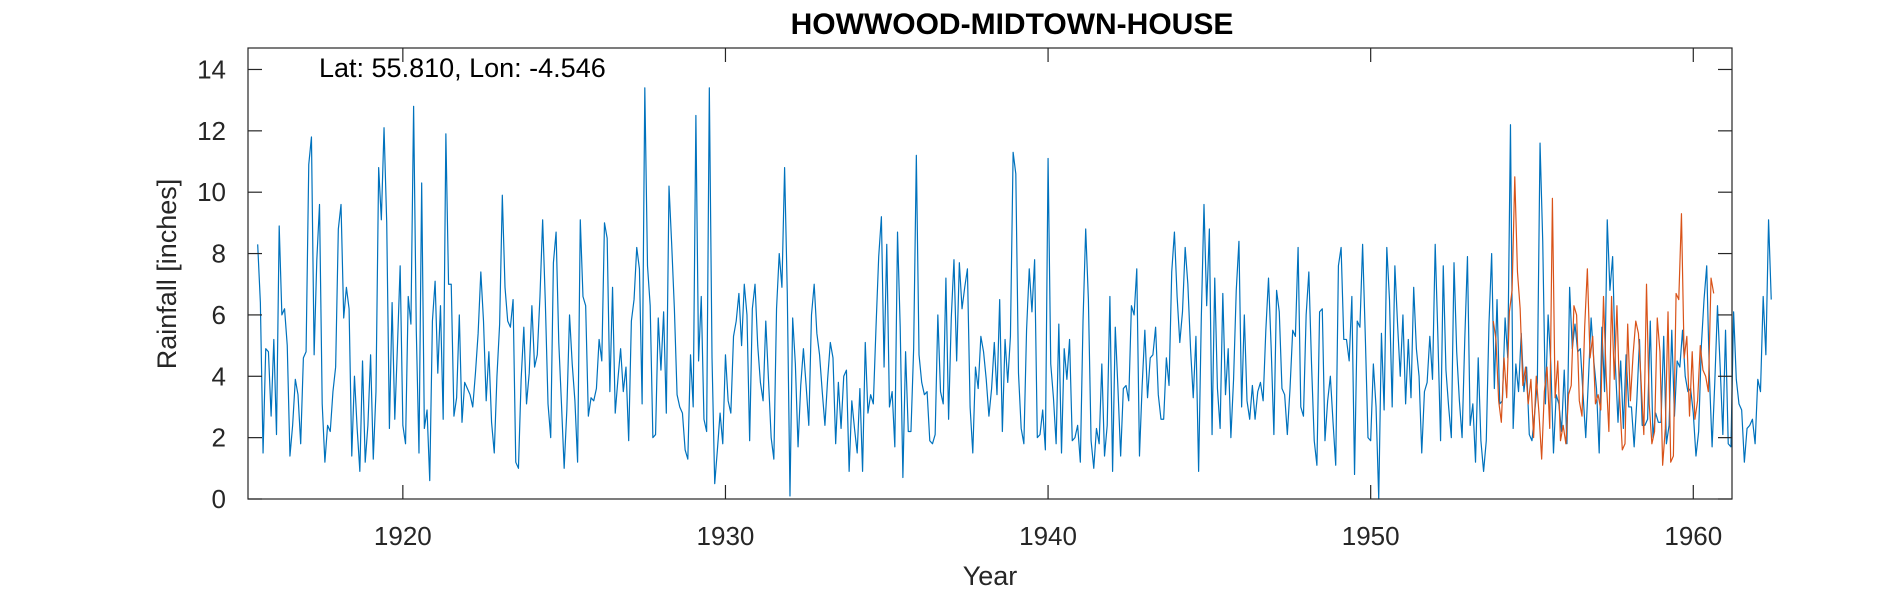 This screenshot has height=591, width=1890. I want to click on y-tick-label: 4, so click(219, 376).